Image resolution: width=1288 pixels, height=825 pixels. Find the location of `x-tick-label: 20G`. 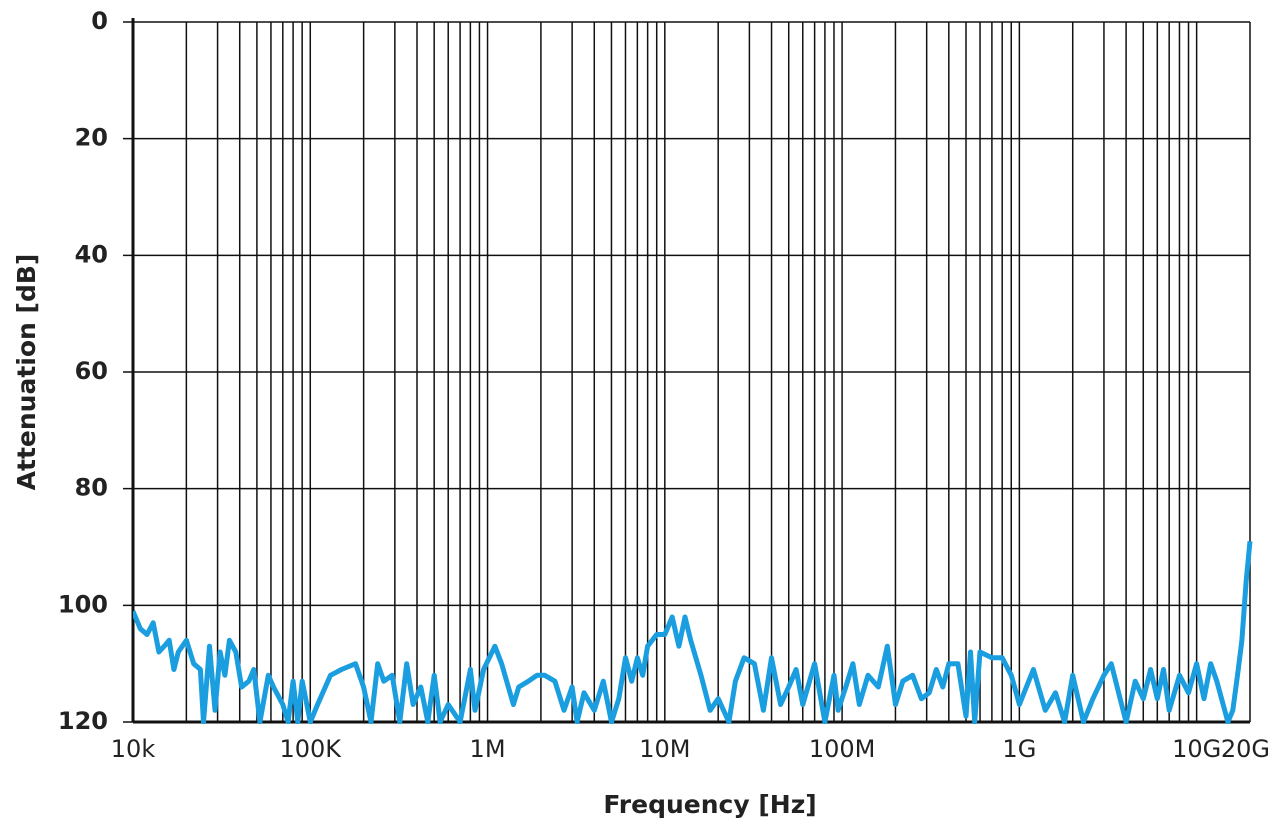

x-tick-label: 20G is located at coordinates (1245, 749).